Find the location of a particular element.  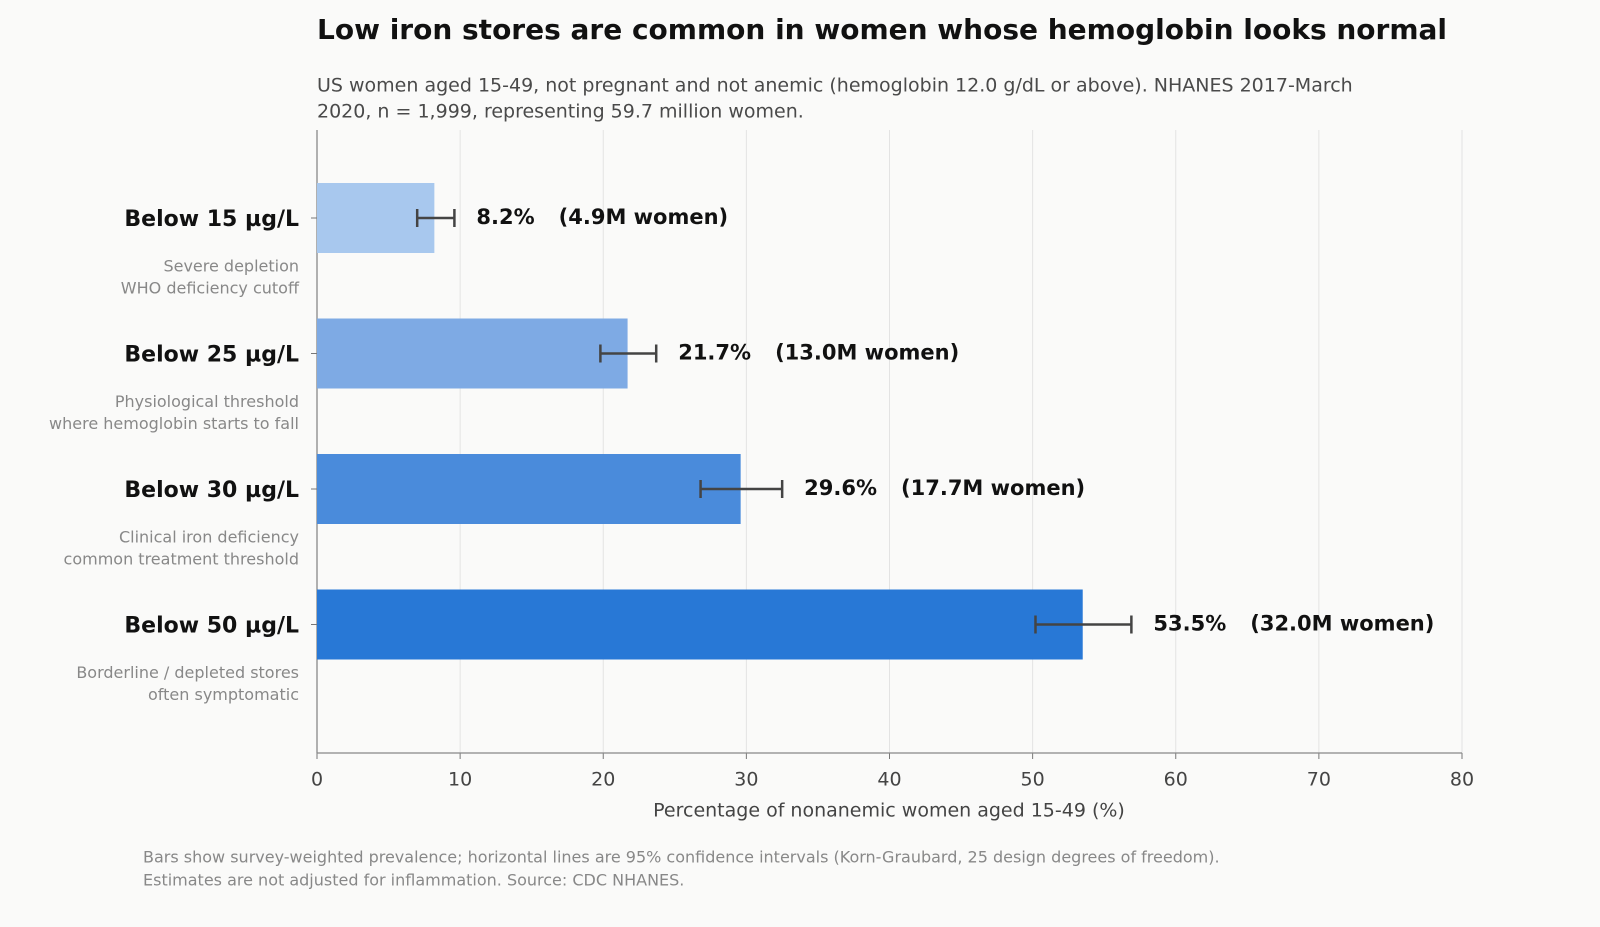

category-note: Severe depletion is located at coordinates (231, 266).